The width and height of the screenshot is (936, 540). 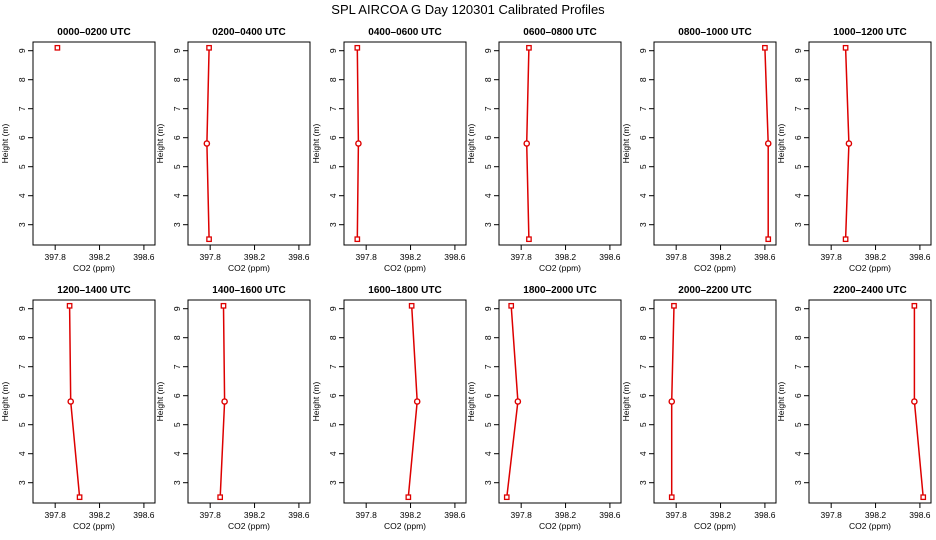 What do you see at coordinates (714, 290) in the screenshot?
I see `panel-title: 2000–2200 UTC` at bounding box center [714, 290].